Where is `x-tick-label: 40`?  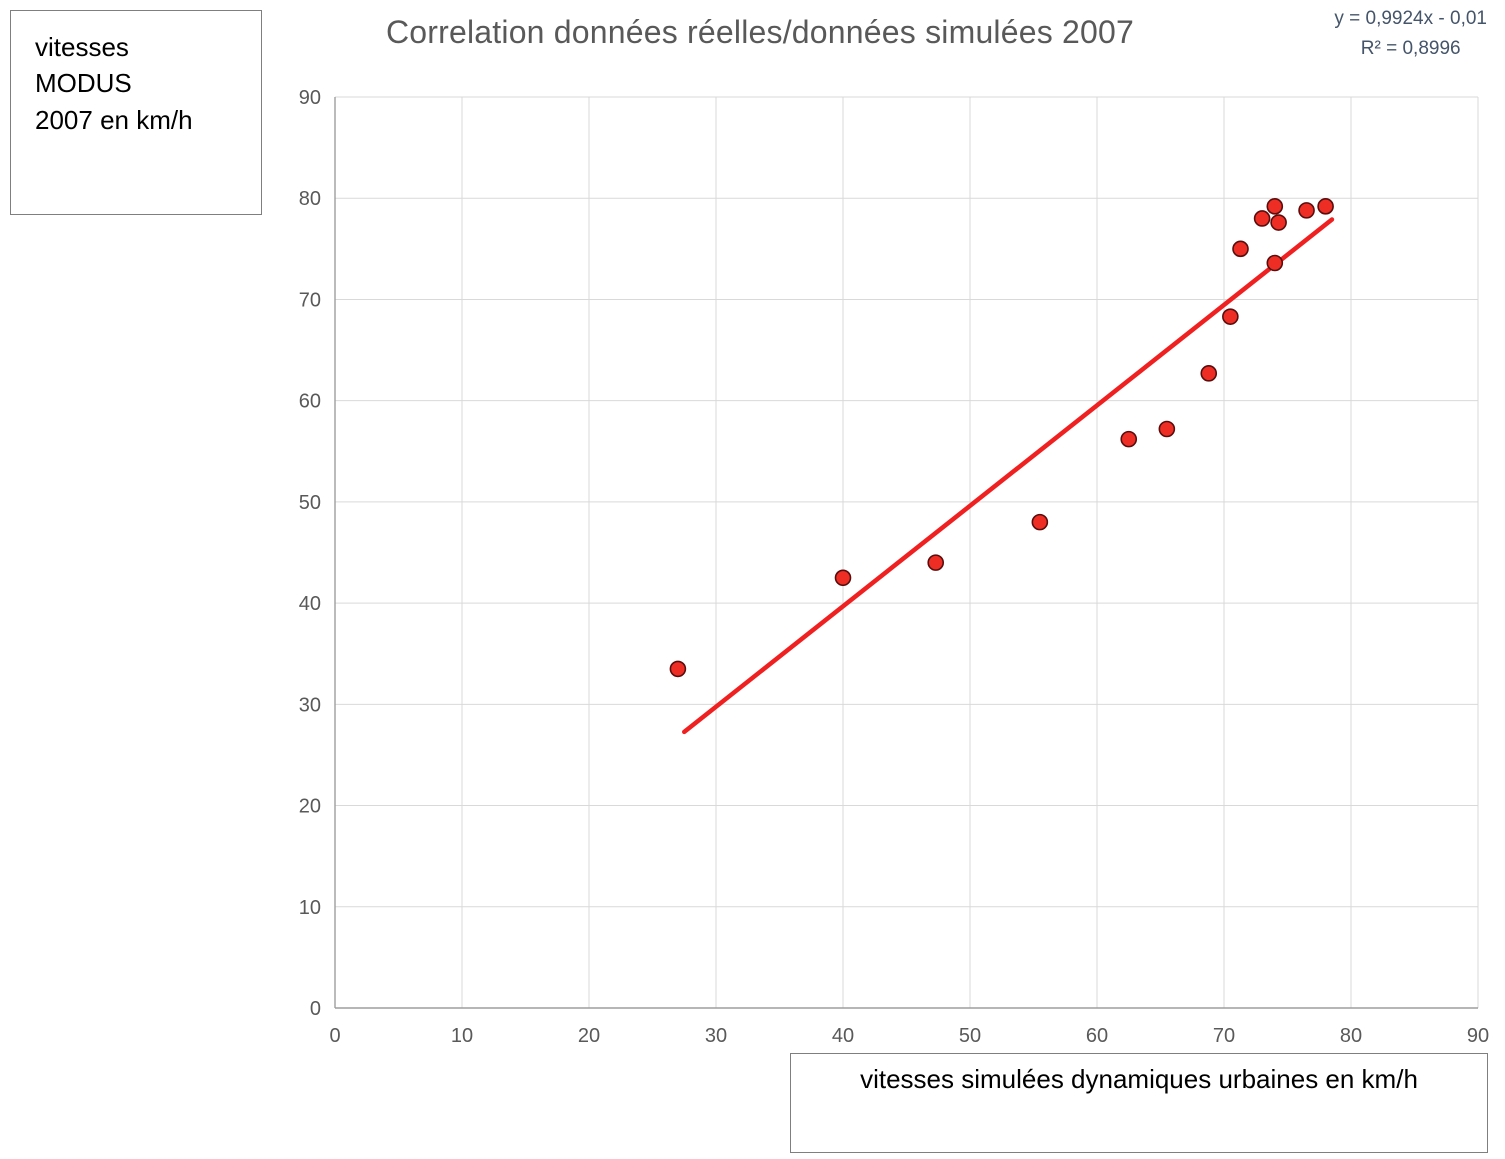
x-tick-label: 40 is located at coordinates (843, 1036).